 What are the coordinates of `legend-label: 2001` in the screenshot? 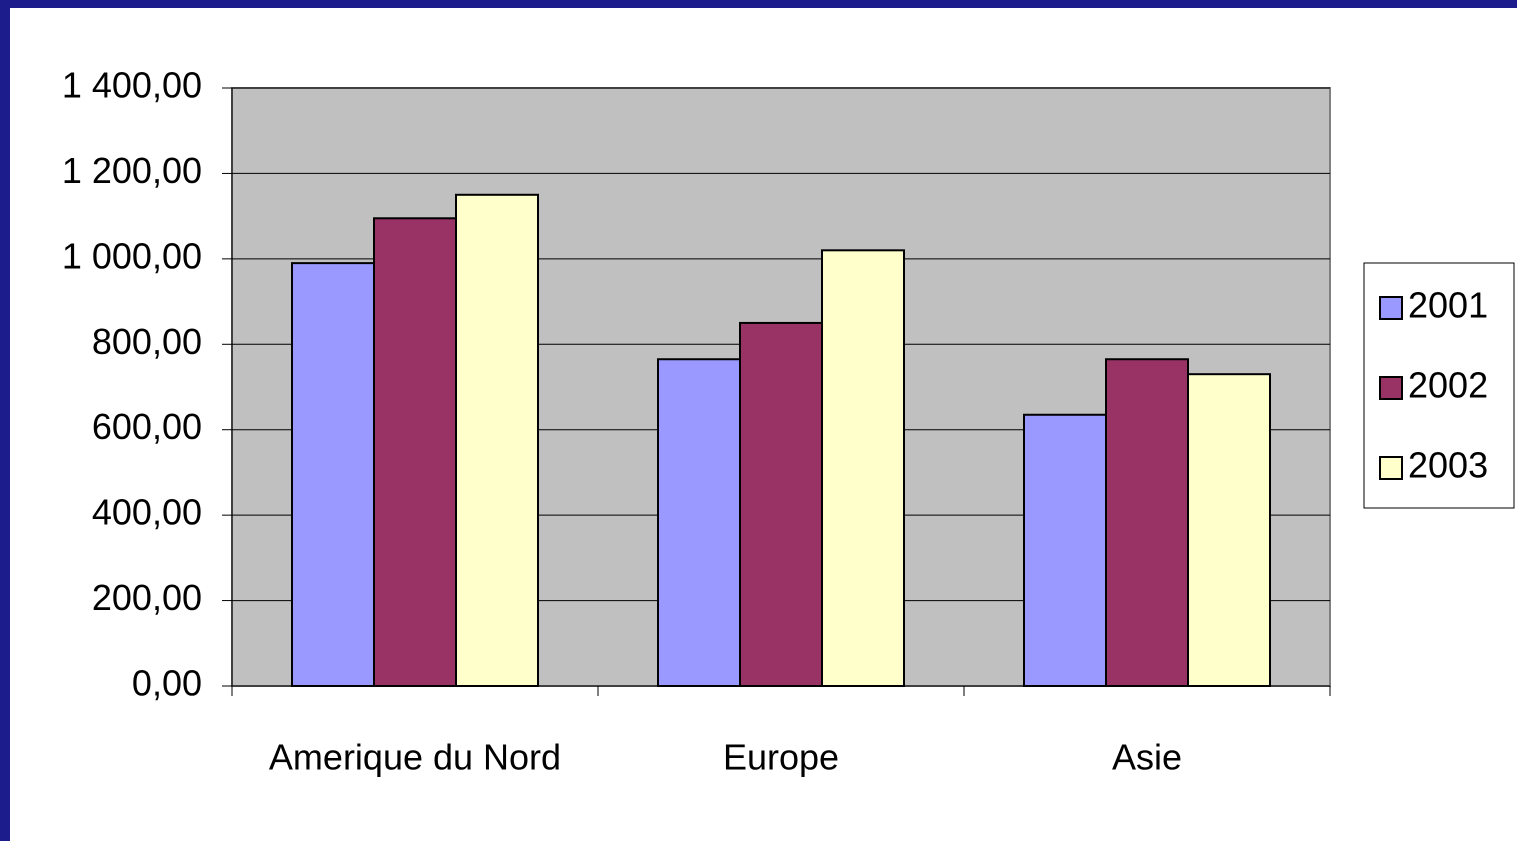 It's located at (1448, 305).